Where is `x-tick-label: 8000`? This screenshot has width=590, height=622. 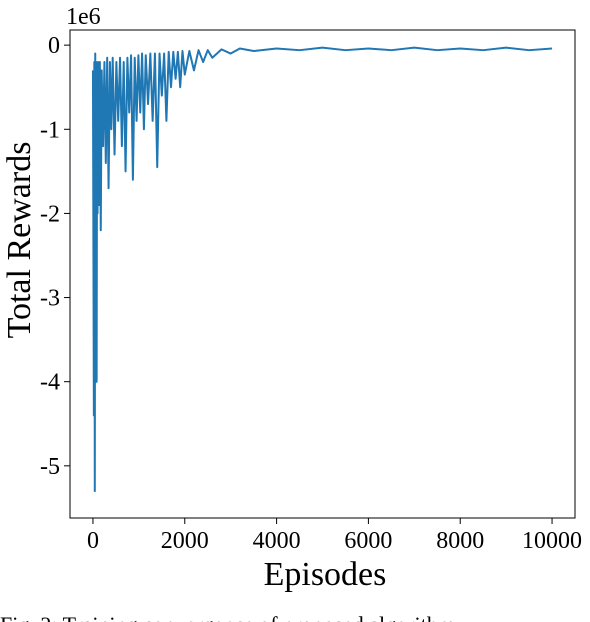
x-tick-label: 8000 is located at coordinates (460, 541).